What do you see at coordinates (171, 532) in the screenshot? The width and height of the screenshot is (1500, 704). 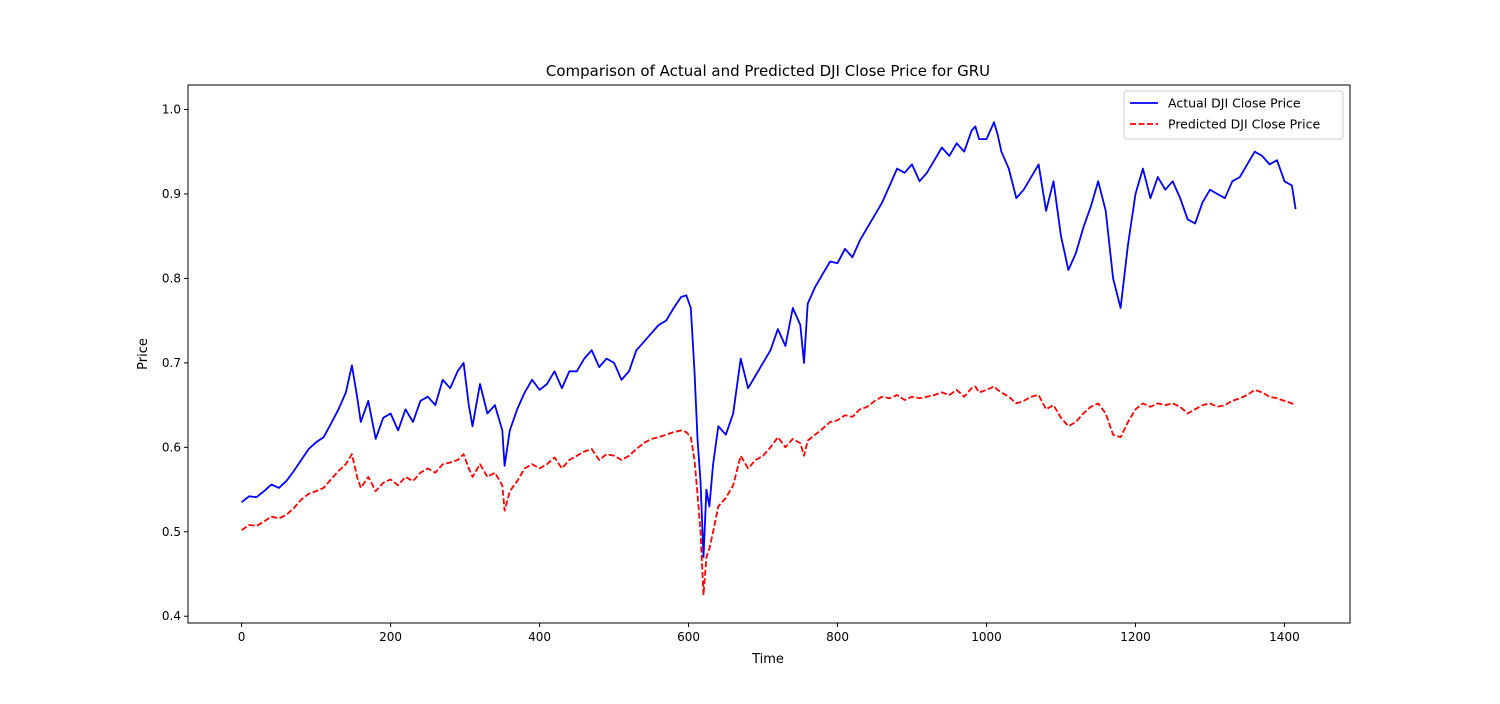 I see `y-tick-label: 0.5` at bounding box center [171, 532].